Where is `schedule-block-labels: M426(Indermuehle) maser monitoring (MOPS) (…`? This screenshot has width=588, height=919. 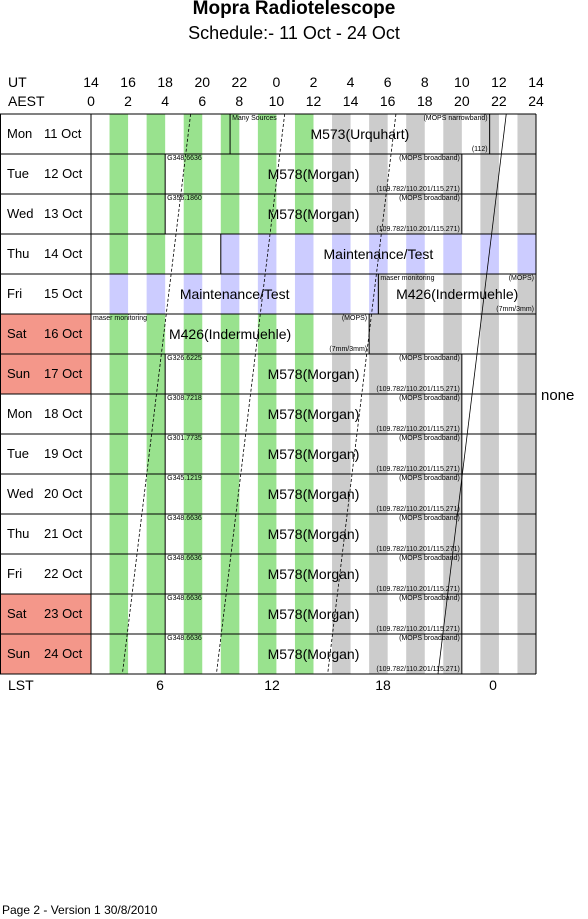 schedule-block-labels: M426(Indermuehle) maser monitoring (MOPS) (… is located at coordinates (230, 334).